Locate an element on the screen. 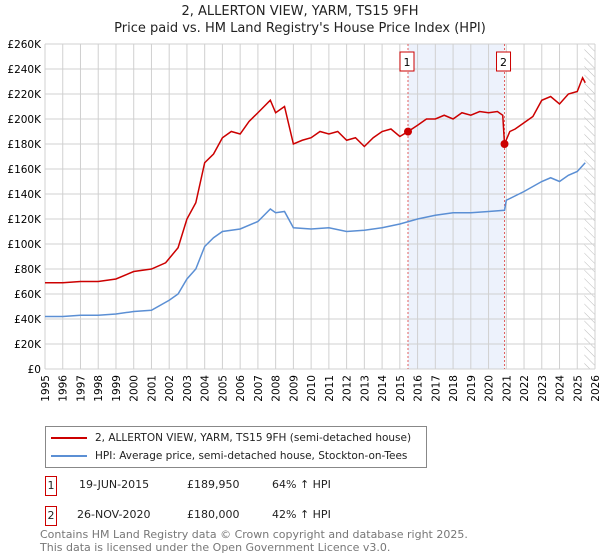 The width and height of the screenshot is (600, 560). transaction-date: 19-JUN-2015 is located at coordinates (114, 484).